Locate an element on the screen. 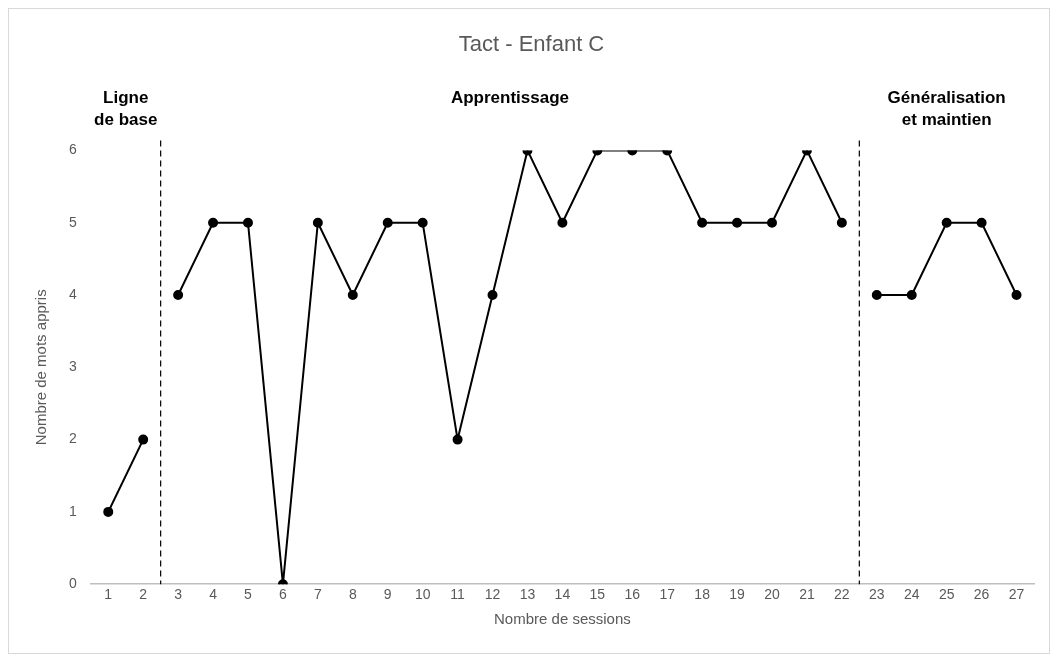 This screenshot has height=661, width=1059. x-tick-label: 7 is located at coordinates (317, 594).